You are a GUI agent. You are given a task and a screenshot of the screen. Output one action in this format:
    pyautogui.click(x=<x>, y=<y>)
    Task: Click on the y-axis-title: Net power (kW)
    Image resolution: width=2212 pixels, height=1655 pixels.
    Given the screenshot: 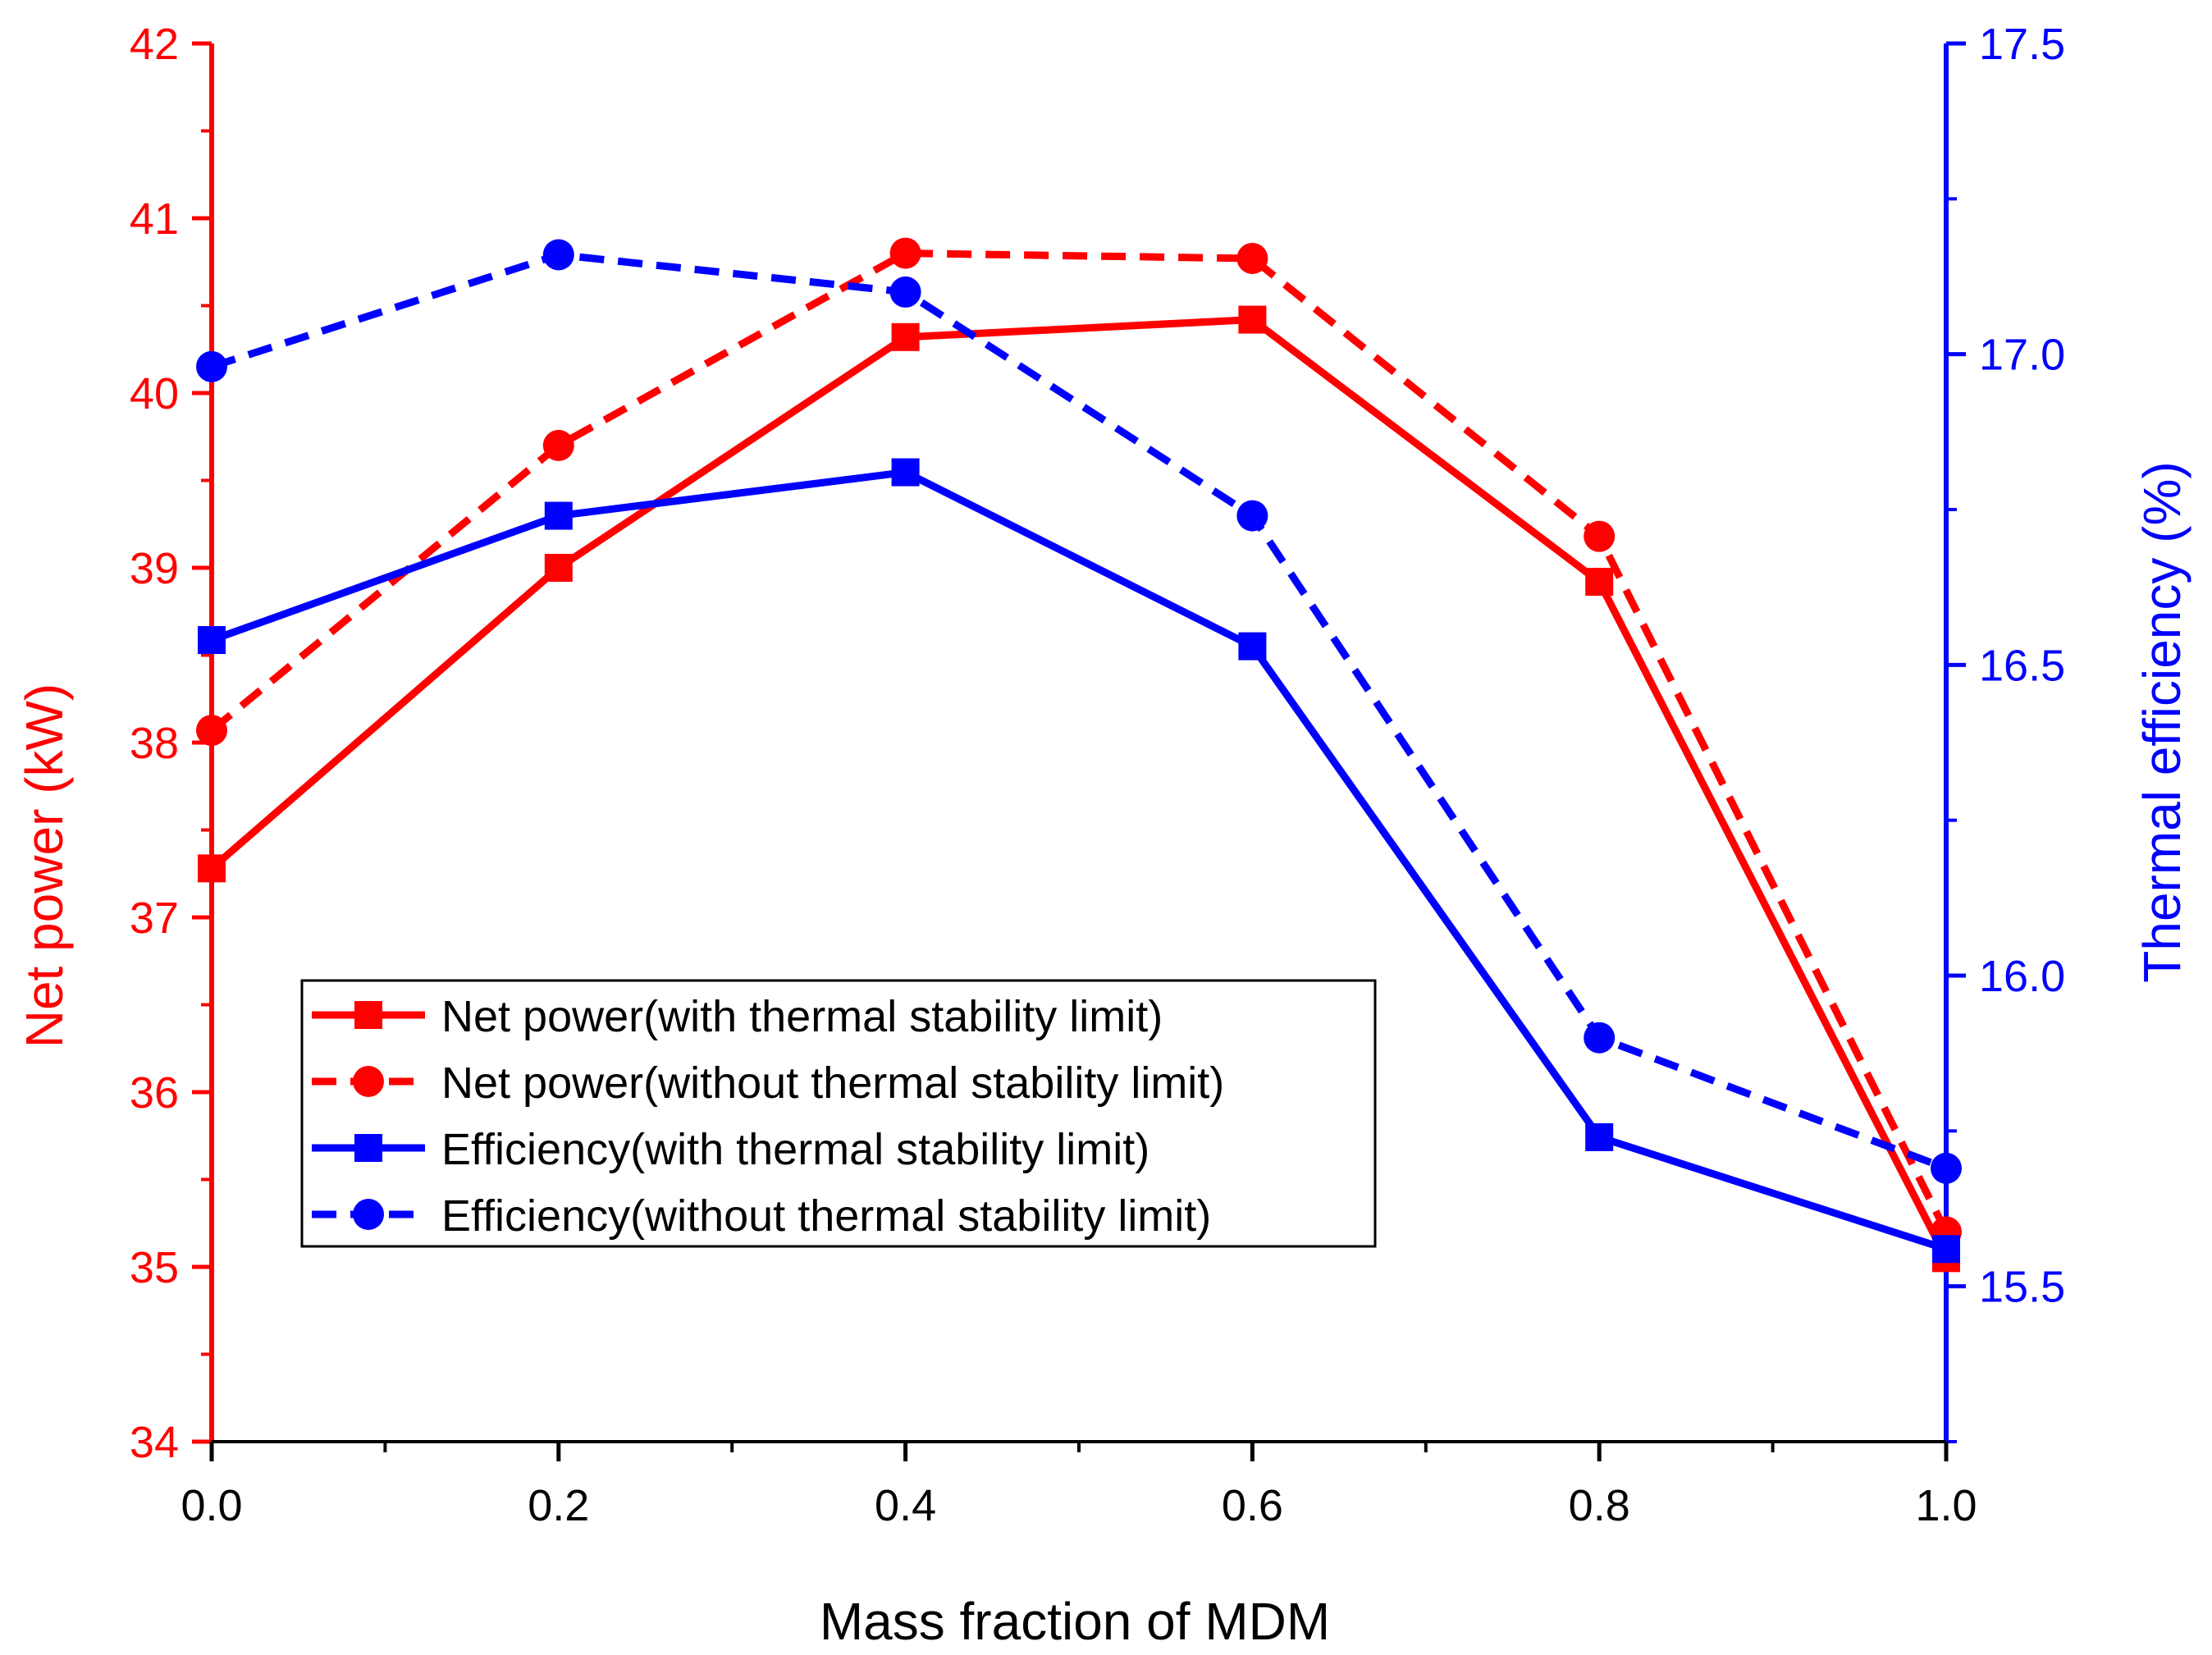 What is the action you would take?
    pyautogui.click(x=44, y=866)
    